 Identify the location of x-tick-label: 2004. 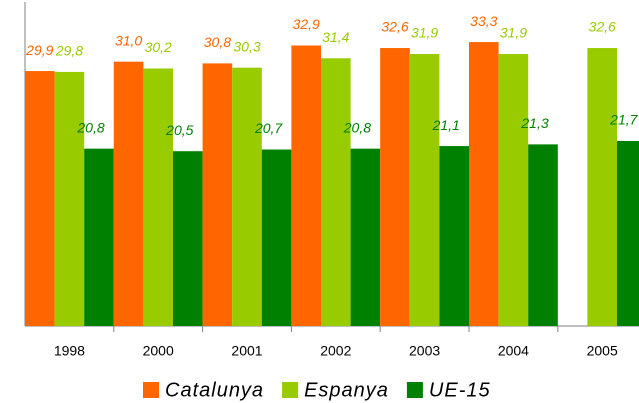
(513, 351).